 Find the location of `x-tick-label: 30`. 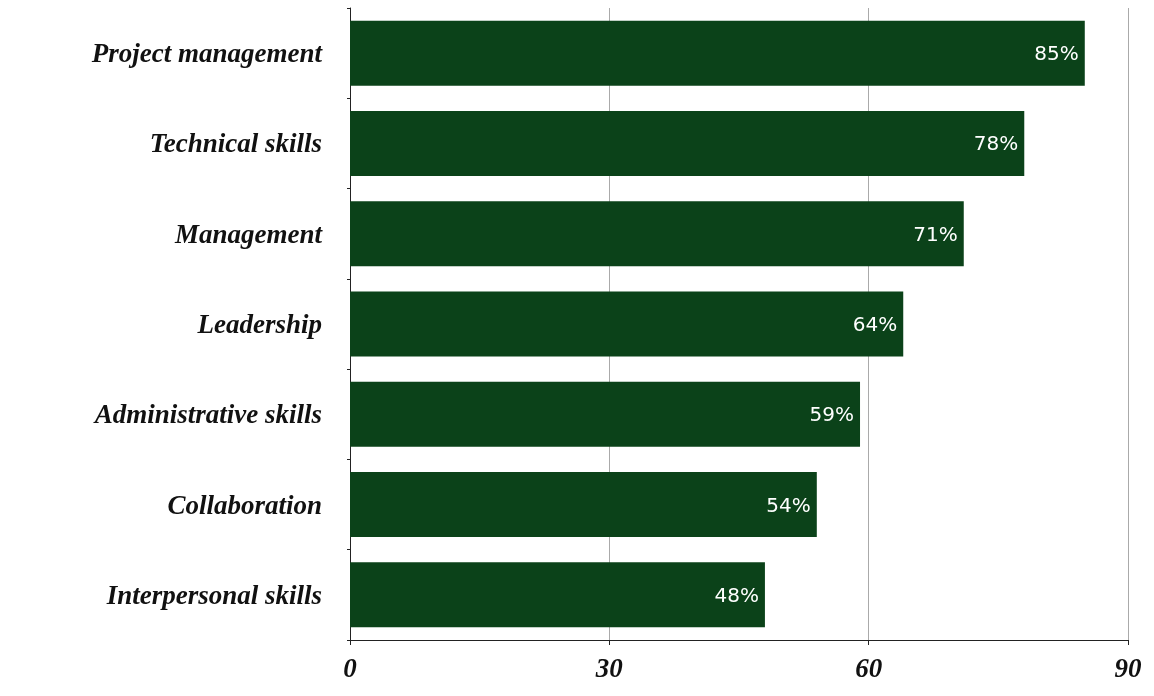

x-tick-label: 30 is located at coordinates (609, 667).